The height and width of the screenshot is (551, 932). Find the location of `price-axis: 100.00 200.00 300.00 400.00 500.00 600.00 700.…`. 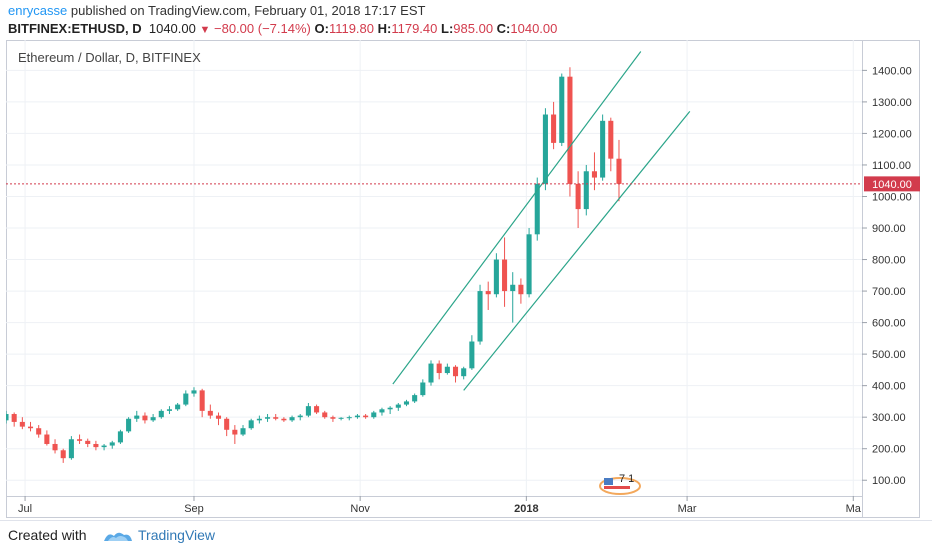

price-axis: 100.00 200.00 300.00 400.00 500.00 600.00 700.… is located at coordinates (887, 276).